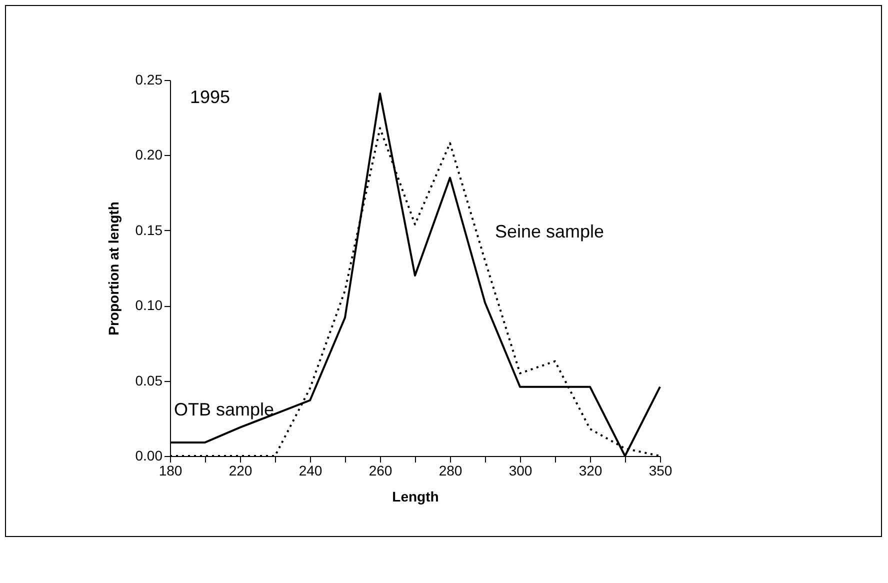 This screenshot has width=888, height=583. What do you see at coordinates (113, 269) in the screenshot?
I see `y-axis-title: Proportion at length` at bounding box center [113, 269].